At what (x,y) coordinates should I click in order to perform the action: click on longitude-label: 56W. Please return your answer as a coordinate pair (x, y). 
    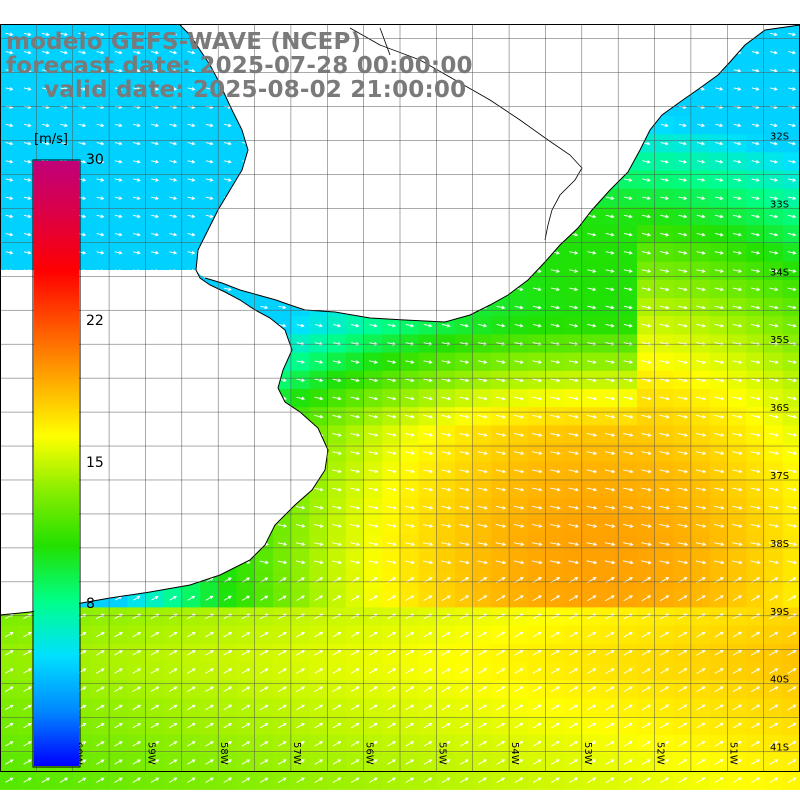
    Looking at the image, I should click on (369, 753).